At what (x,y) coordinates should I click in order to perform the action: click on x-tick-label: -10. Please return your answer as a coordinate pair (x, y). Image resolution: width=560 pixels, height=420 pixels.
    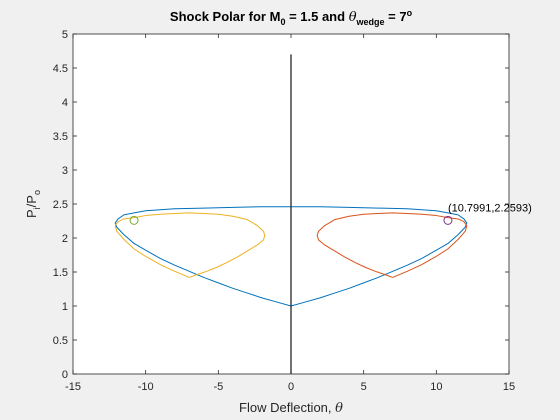
    Looking at the image, I should click on (146, 387).